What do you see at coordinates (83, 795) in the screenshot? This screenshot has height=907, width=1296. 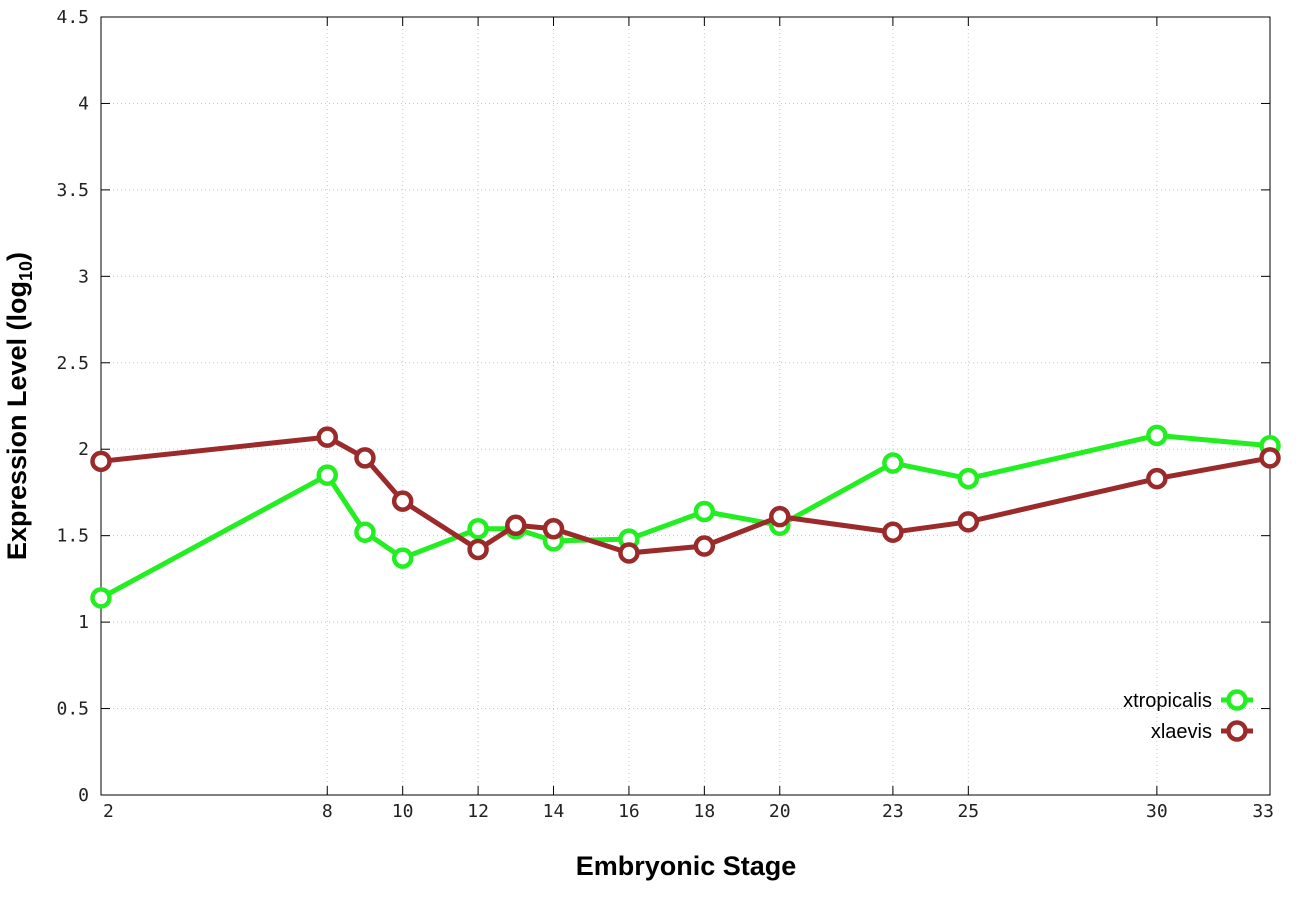 I see `y-tick-label: 0` at bounding box center [83, 795].